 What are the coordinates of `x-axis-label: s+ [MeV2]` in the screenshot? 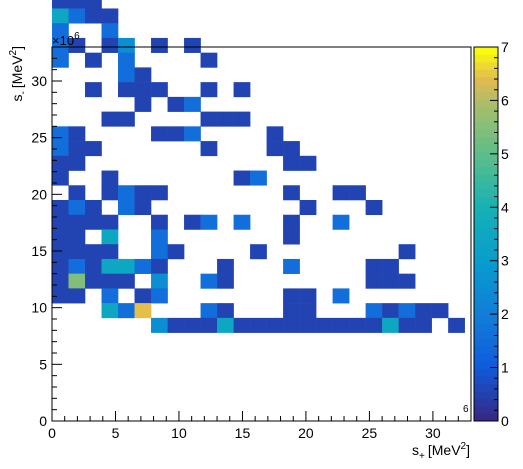 It's located at (441, 451).